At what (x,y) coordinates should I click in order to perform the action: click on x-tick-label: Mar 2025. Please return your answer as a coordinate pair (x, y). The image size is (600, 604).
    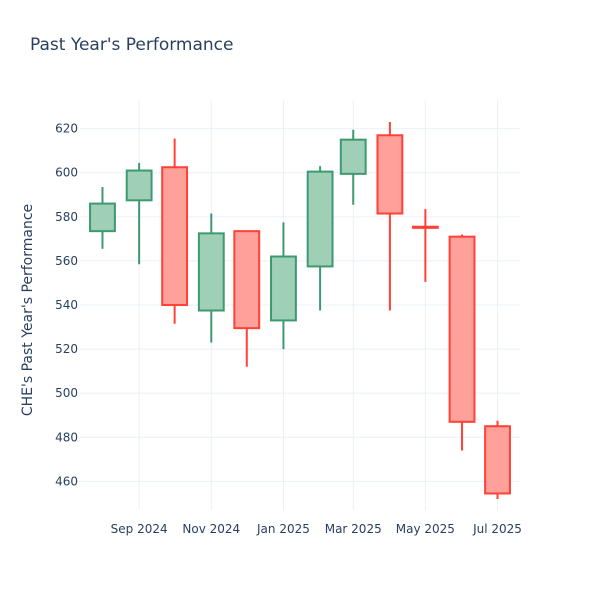
    Looking at the image, I should click on (353, 529).